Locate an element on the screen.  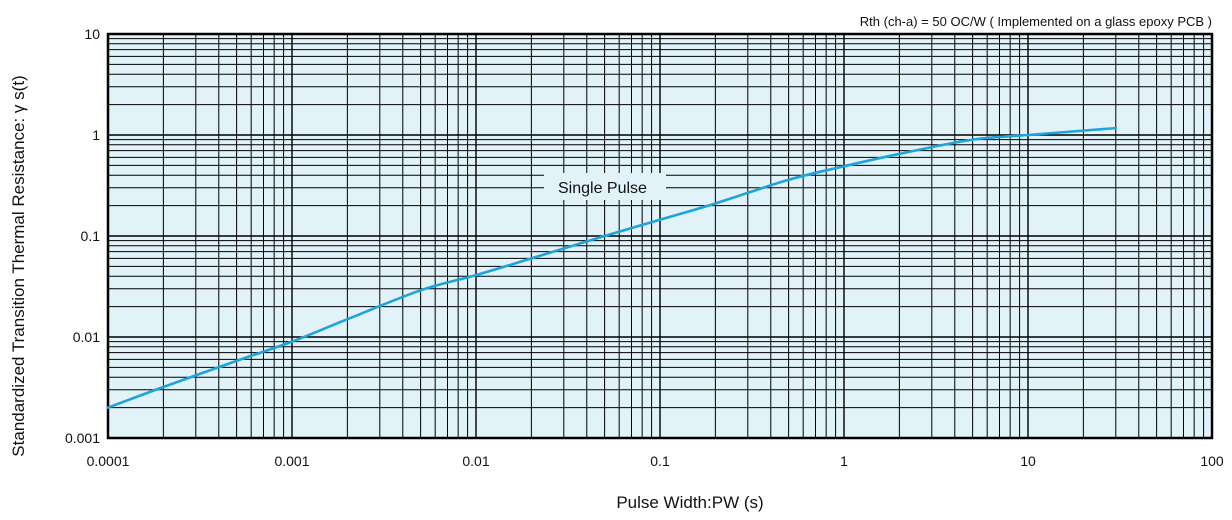
x-tick-label: 0.0001 is located at coordinates (108, 461).